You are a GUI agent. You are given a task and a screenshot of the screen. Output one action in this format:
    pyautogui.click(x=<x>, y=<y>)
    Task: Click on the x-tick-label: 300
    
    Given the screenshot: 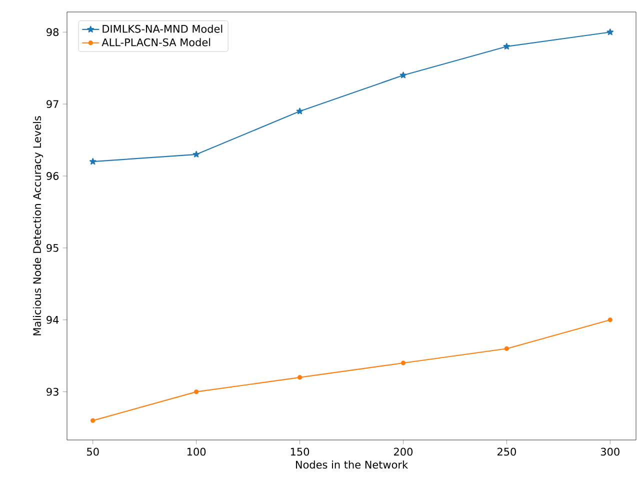 What is the action you would take?
    pyautogui.click(x=610, y=452)
    